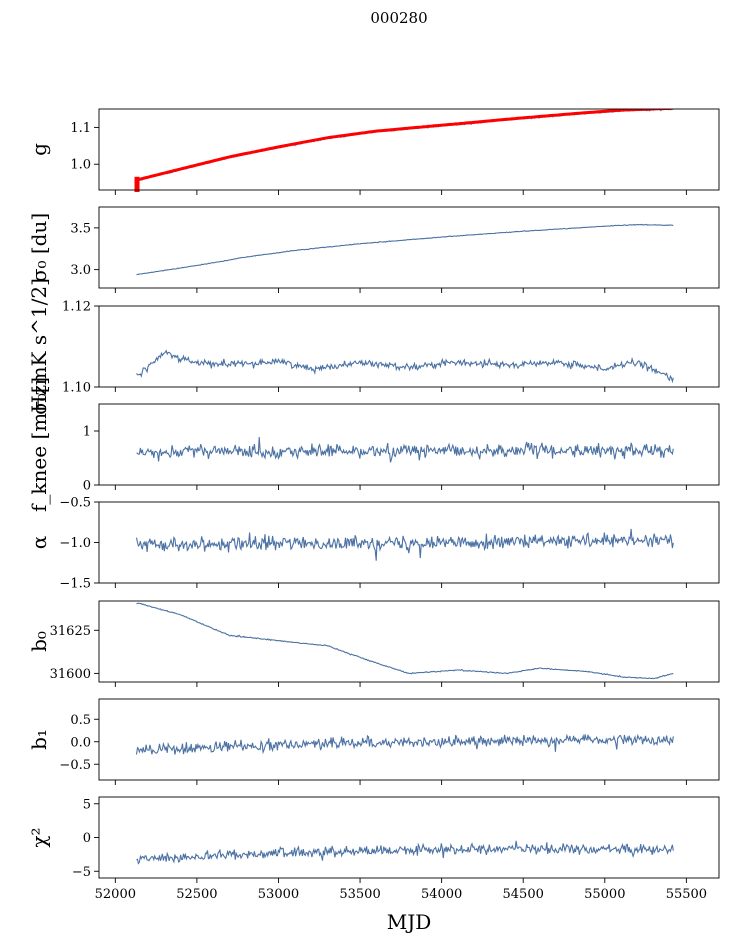  I want to click on panel-sigma0_du: 3.0 3.5 σ₀ [du], so click(373, 249).